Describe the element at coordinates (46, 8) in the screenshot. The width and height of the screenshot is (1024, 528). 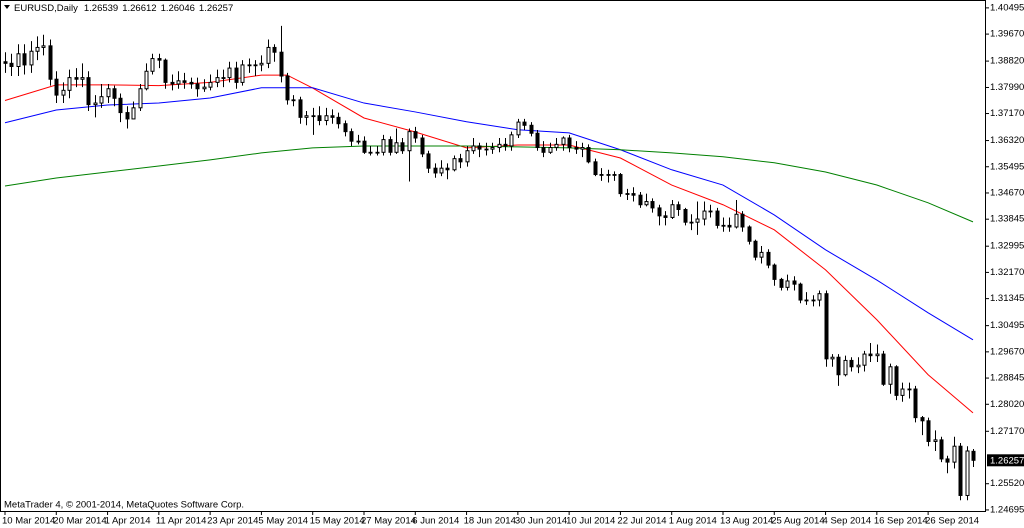
I see `symbol: EURUSD,Daily` at that location.